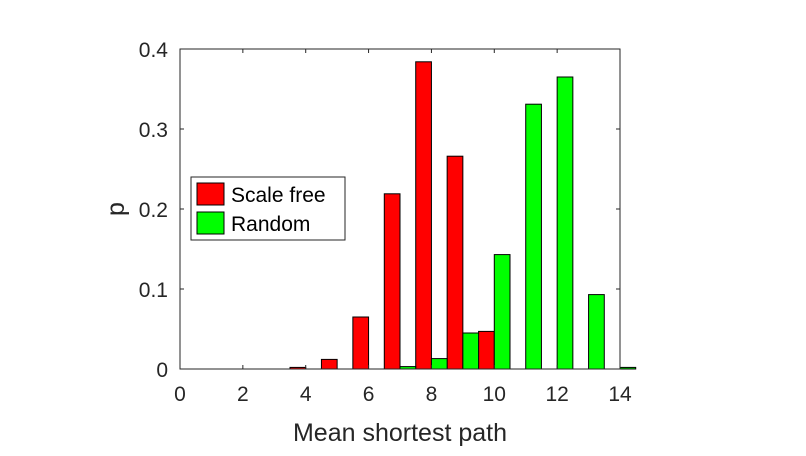  I want to click on legend-label-random: Random, so click(270, 224).